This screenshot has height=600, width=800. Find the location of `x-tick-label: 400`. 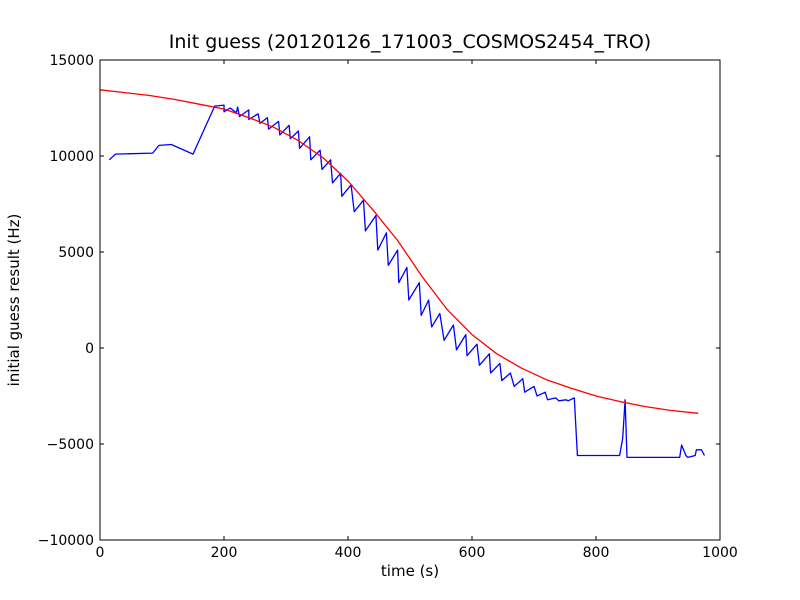

x-tick-label: 400 is located at coordinates (348, 553).